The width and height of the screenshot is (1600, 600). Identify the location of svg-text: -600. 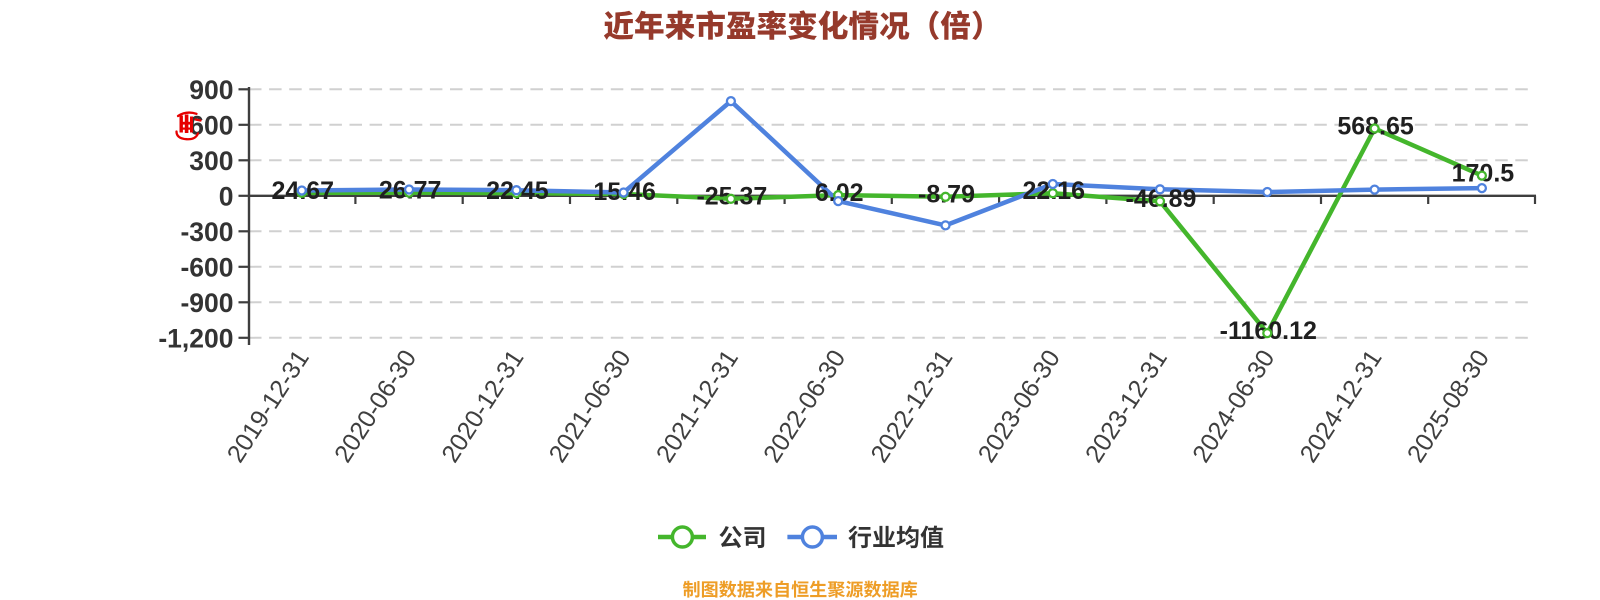
(206, 267).